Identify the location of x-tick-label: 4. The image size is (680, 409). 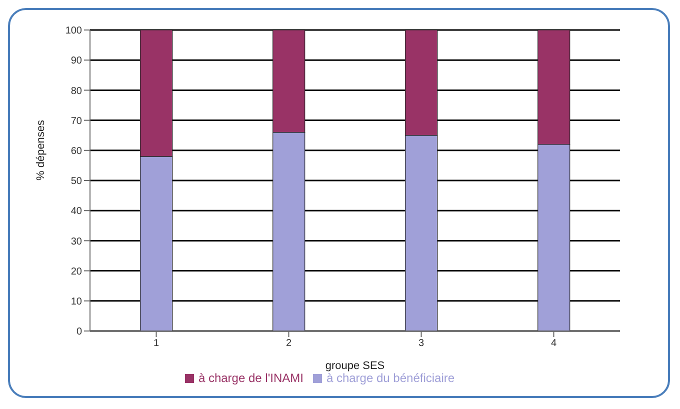
(553, 344).